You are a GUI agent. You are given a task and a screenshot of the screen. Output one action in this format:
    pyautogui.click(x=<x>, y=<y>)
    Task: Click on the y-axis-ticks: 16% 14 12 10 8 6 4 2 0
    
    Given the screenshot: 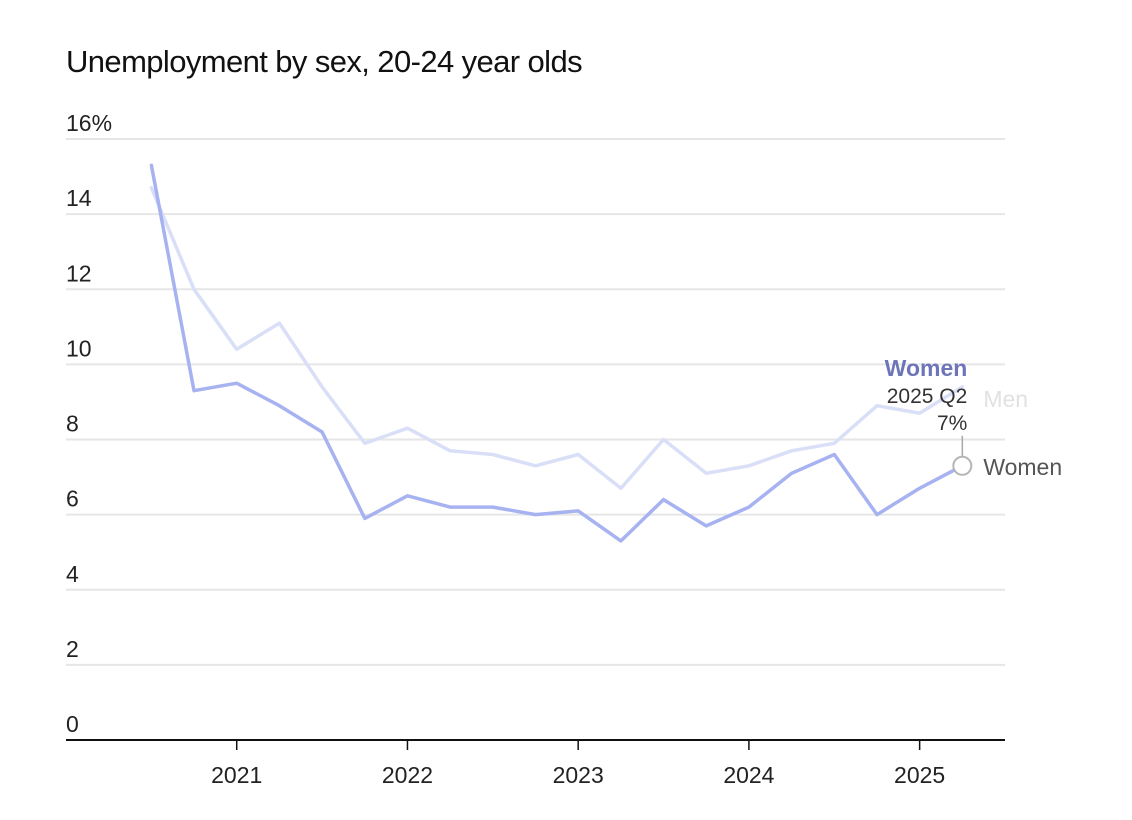 What is the action you would take?
    pyautogui.click(x=89, y=423)
    